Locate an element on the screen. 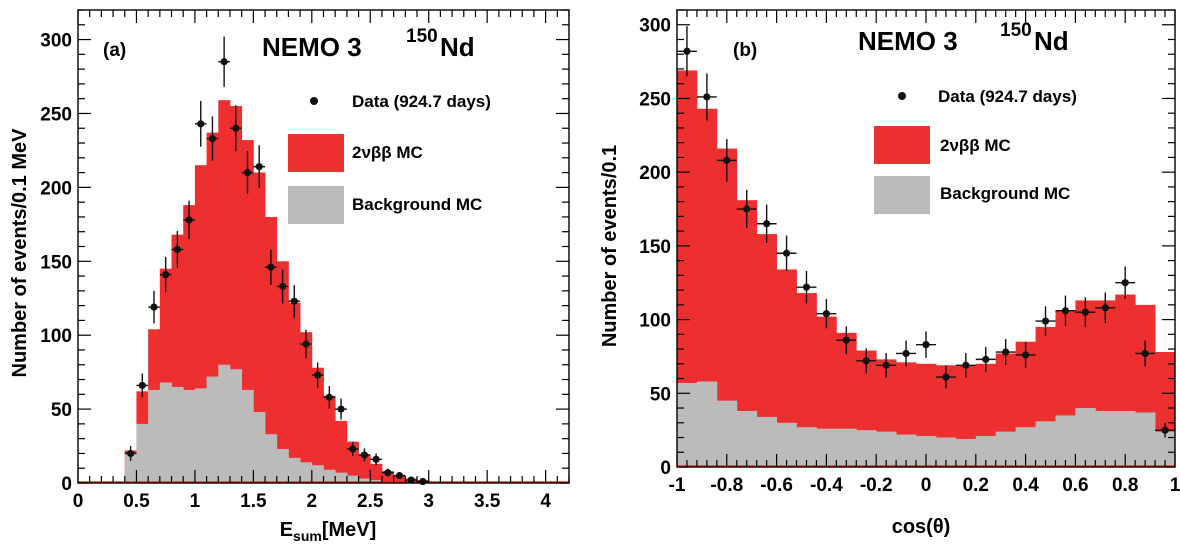  panel-a-legend: Data (924.7 days) 2νββ MC Background MC is located at coordinates (389, 158).